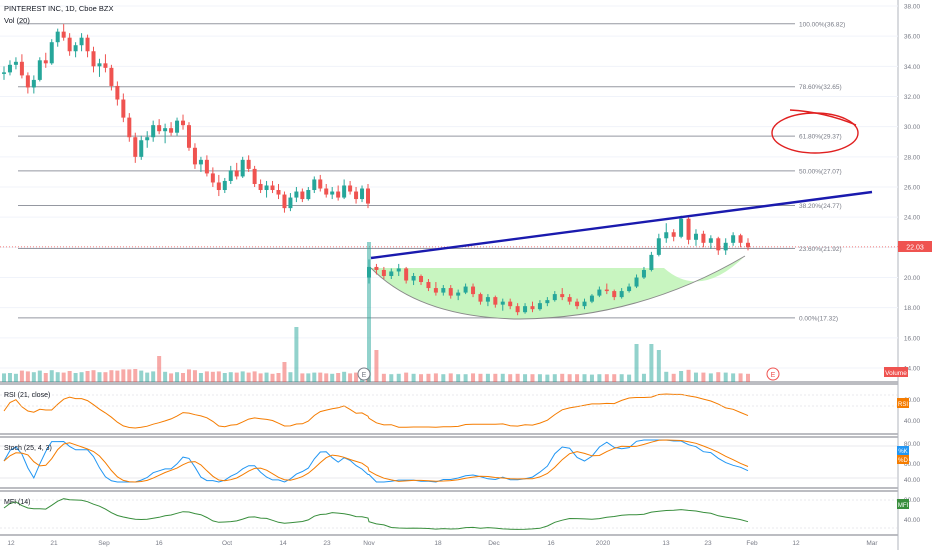 The image size is (932, 550). I want to click on rsi-title: RSI (21, close), so click(27, 395).